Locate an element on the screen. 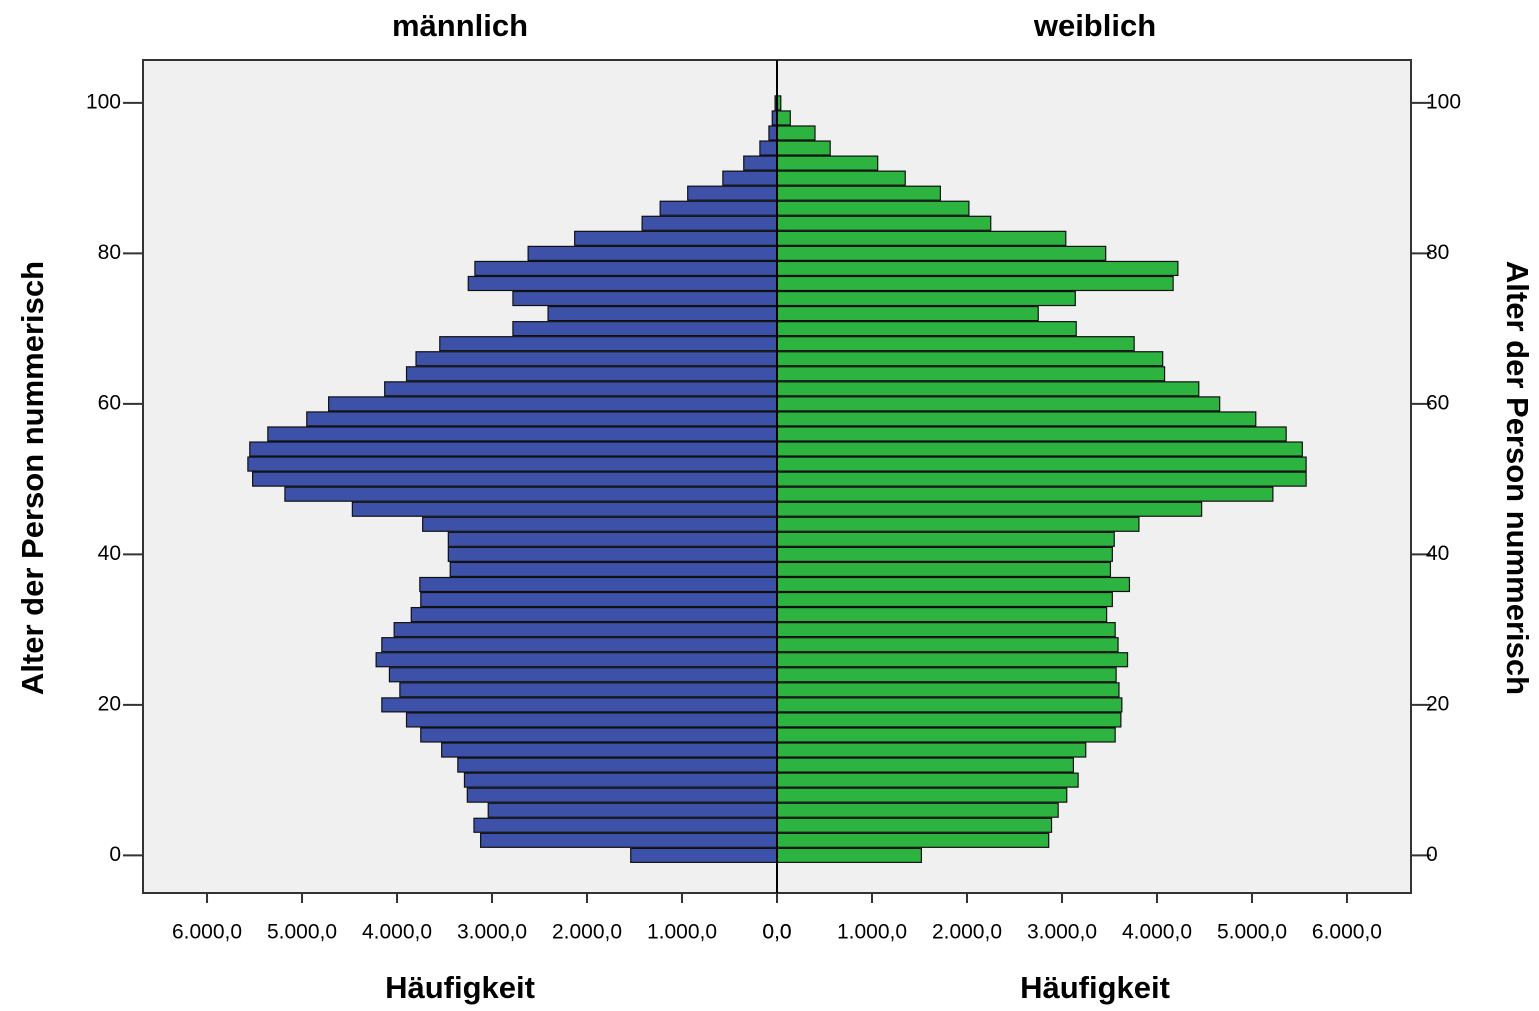 The image size is (1539, 1011). y-tick-label-right: 100 is located at coordinates (1443, 101).